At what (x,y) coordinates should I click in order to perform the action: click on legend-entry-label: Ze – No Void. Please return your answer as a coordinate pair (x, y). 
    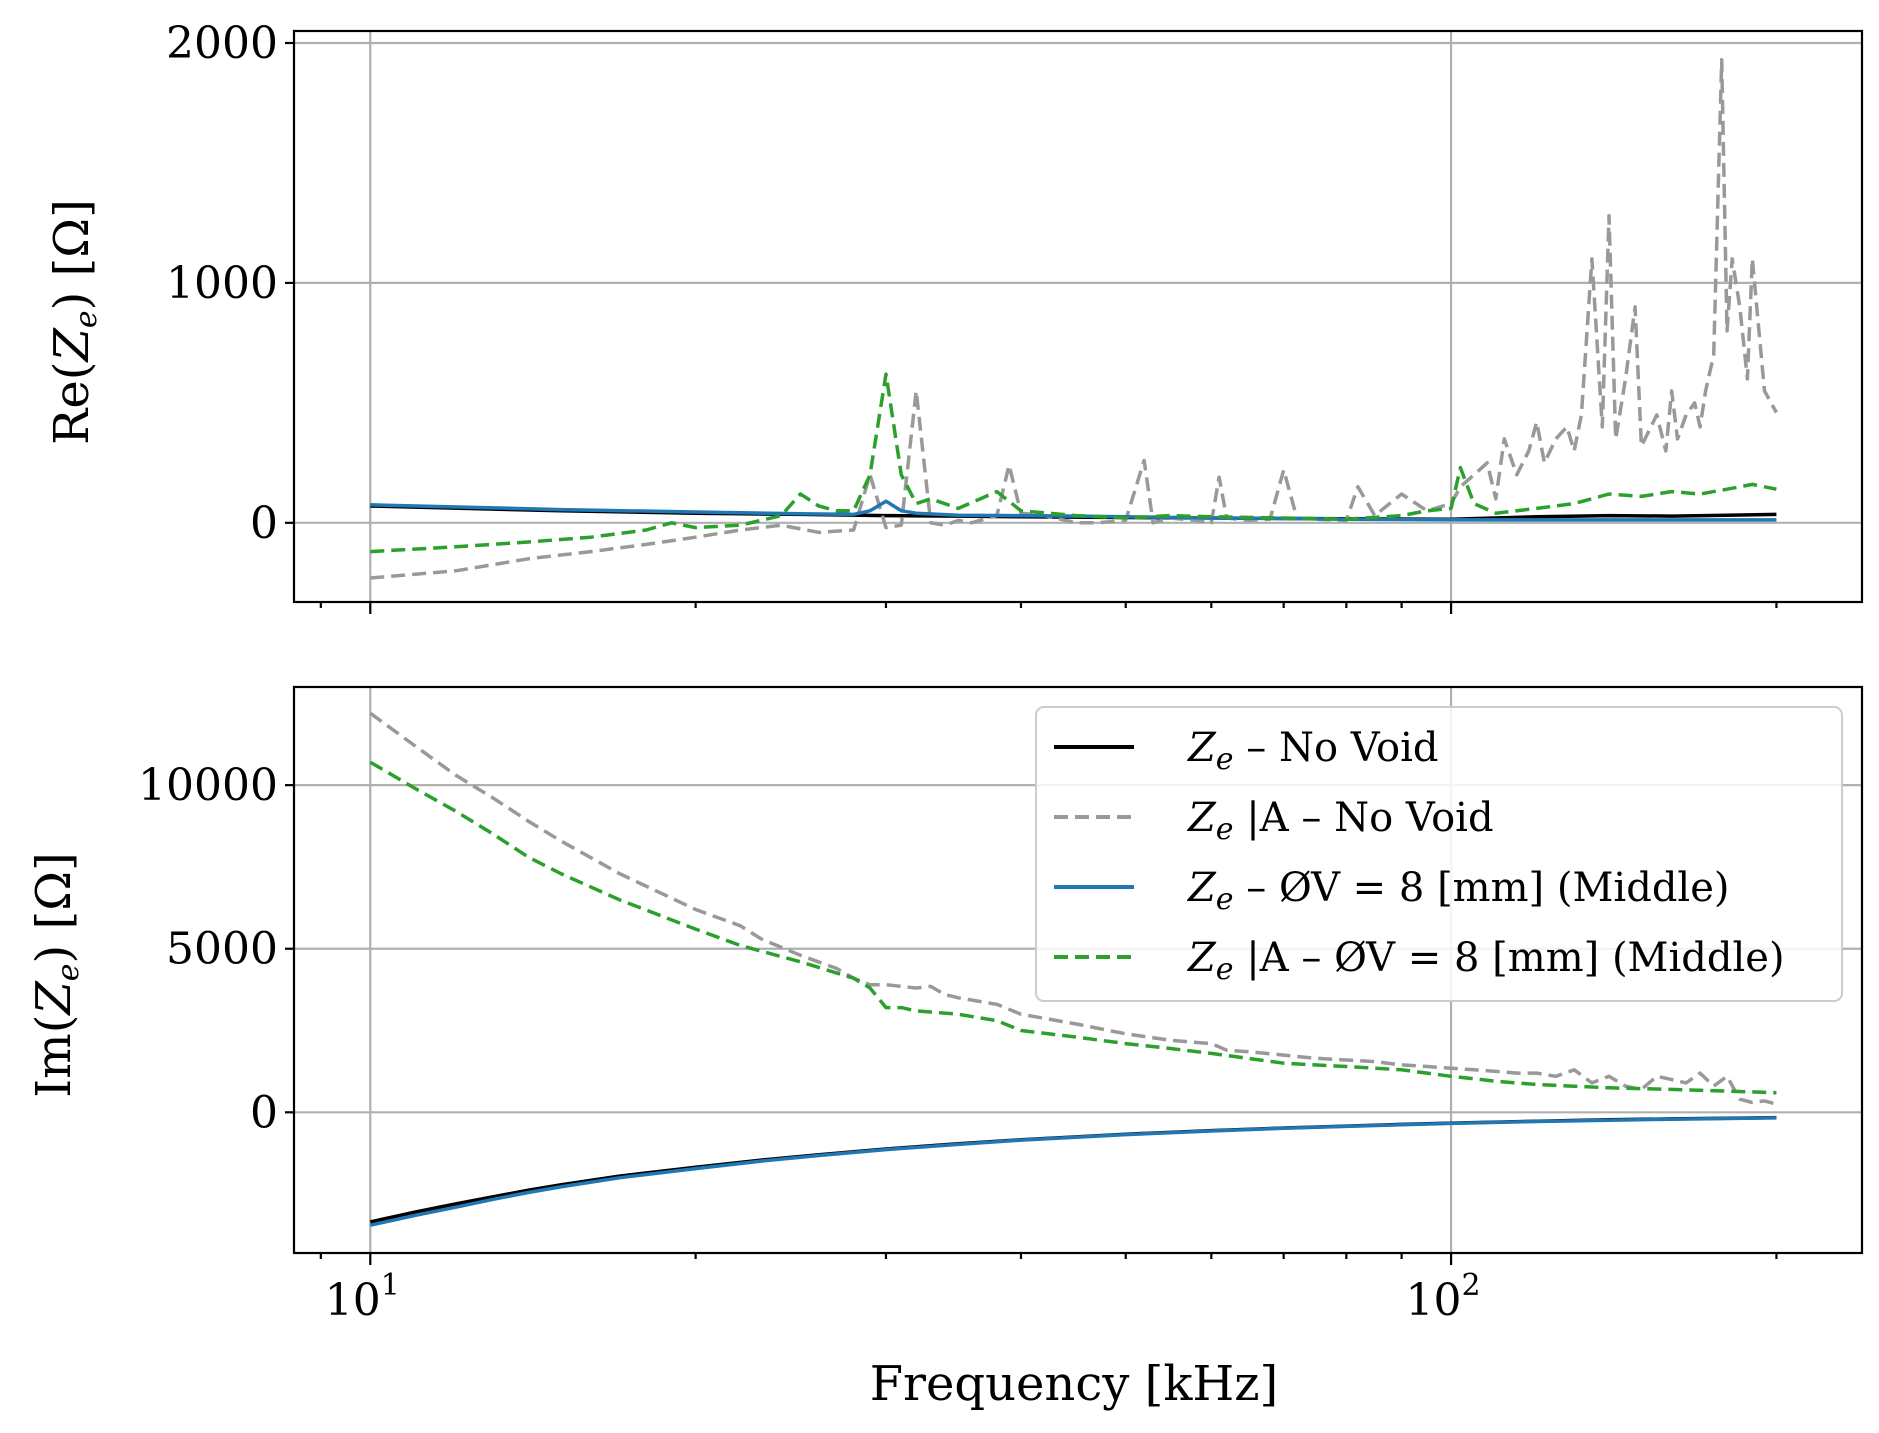
    Looking at the image, I should click on (1312, 751).